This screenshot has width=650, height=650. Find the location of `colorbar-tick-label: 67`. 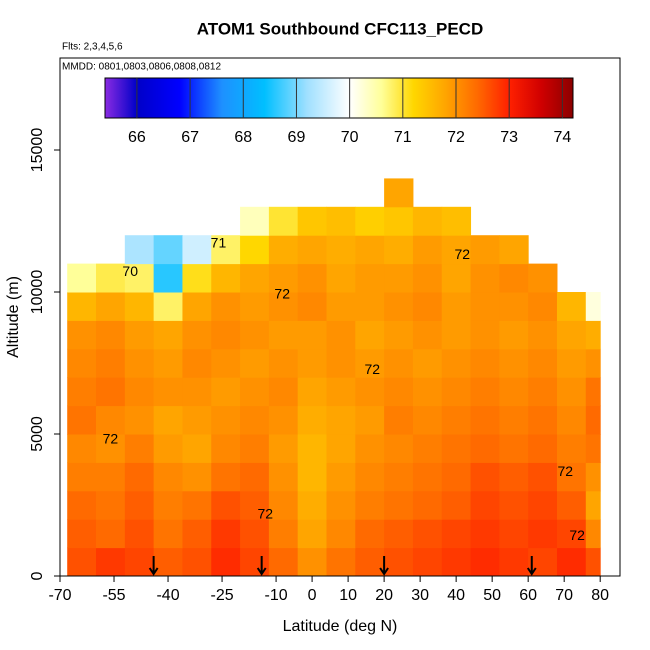

colorbar-tick-label: 67 is located at coordinates (190, 137).